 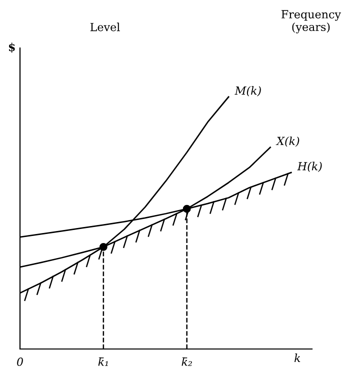 What do you see at coordinates (103, 361) in the screenshot?
I see `x-tick-label: k̄₁` at bounding box center [103, 361].